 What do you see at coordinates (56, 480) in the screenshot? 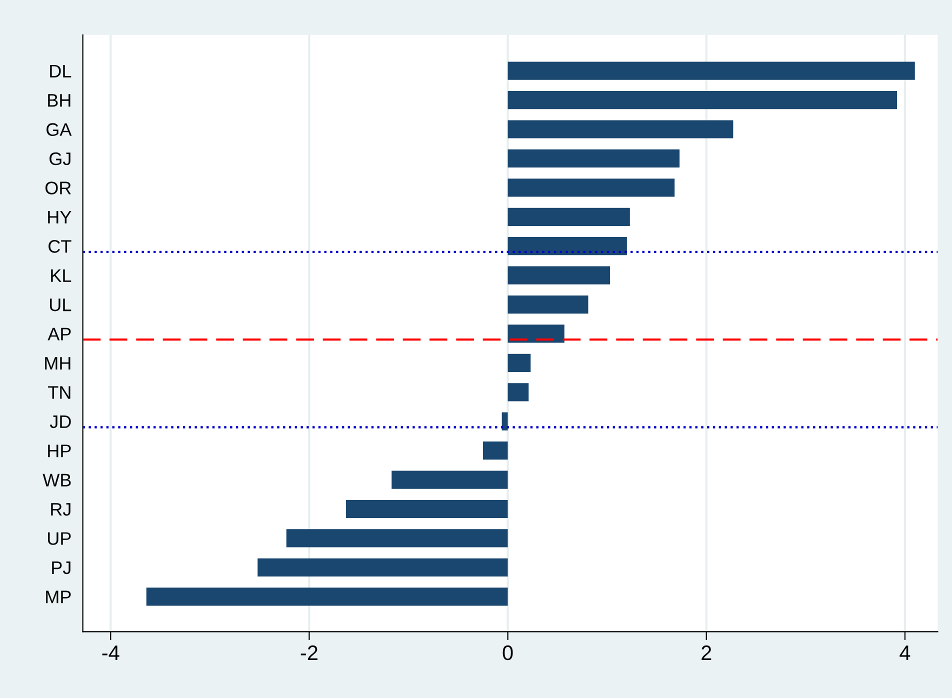
I see `y-tick-label: WB` at bounding box center [56, 480].